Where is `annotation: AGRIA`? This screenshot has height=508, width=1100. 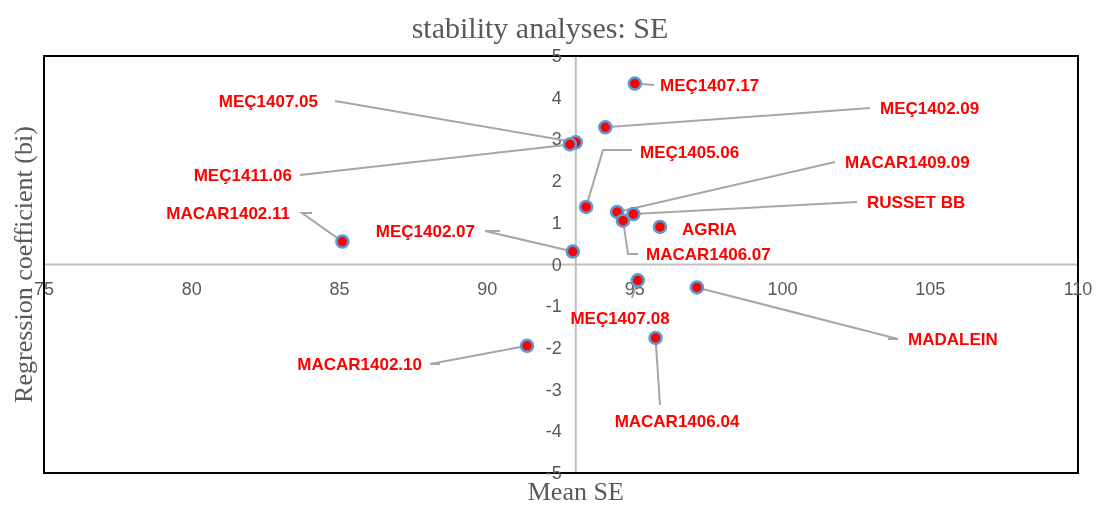
annotation: AGRIA is located at coordinates (709, 229).